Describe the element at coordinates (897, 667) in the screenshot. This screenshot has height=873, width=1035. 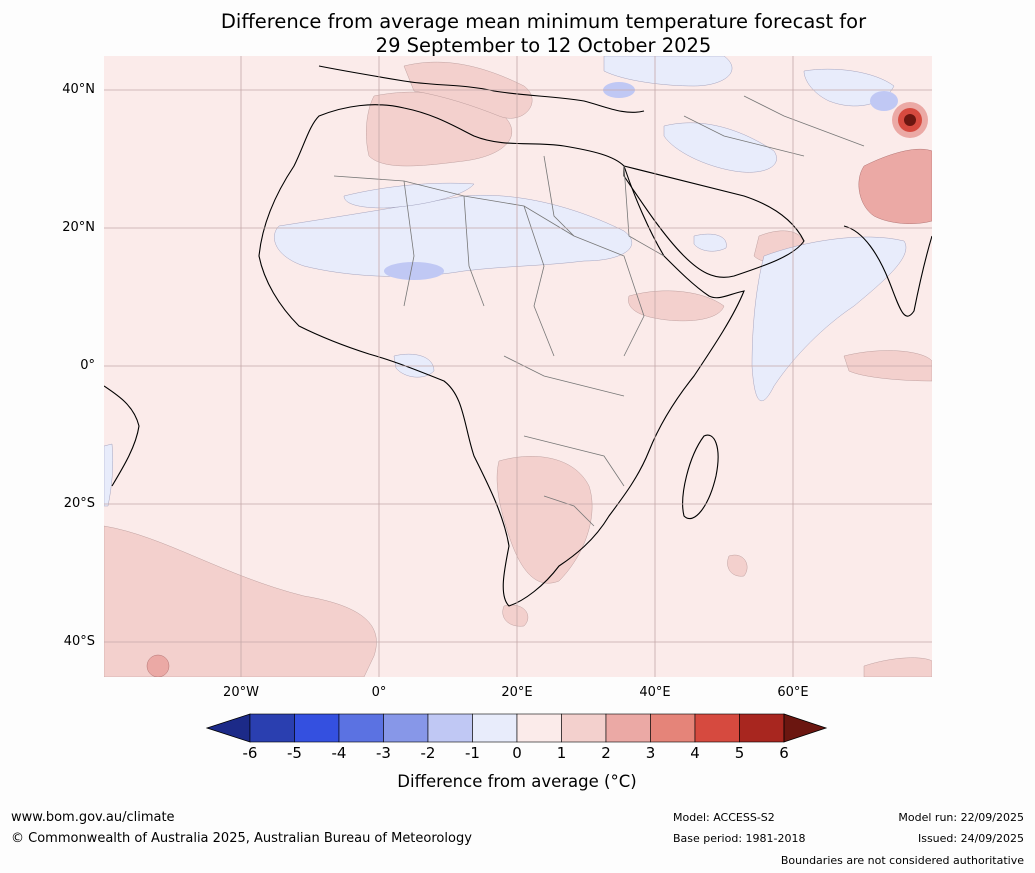
I see `warm-area-south-indian` at that location.